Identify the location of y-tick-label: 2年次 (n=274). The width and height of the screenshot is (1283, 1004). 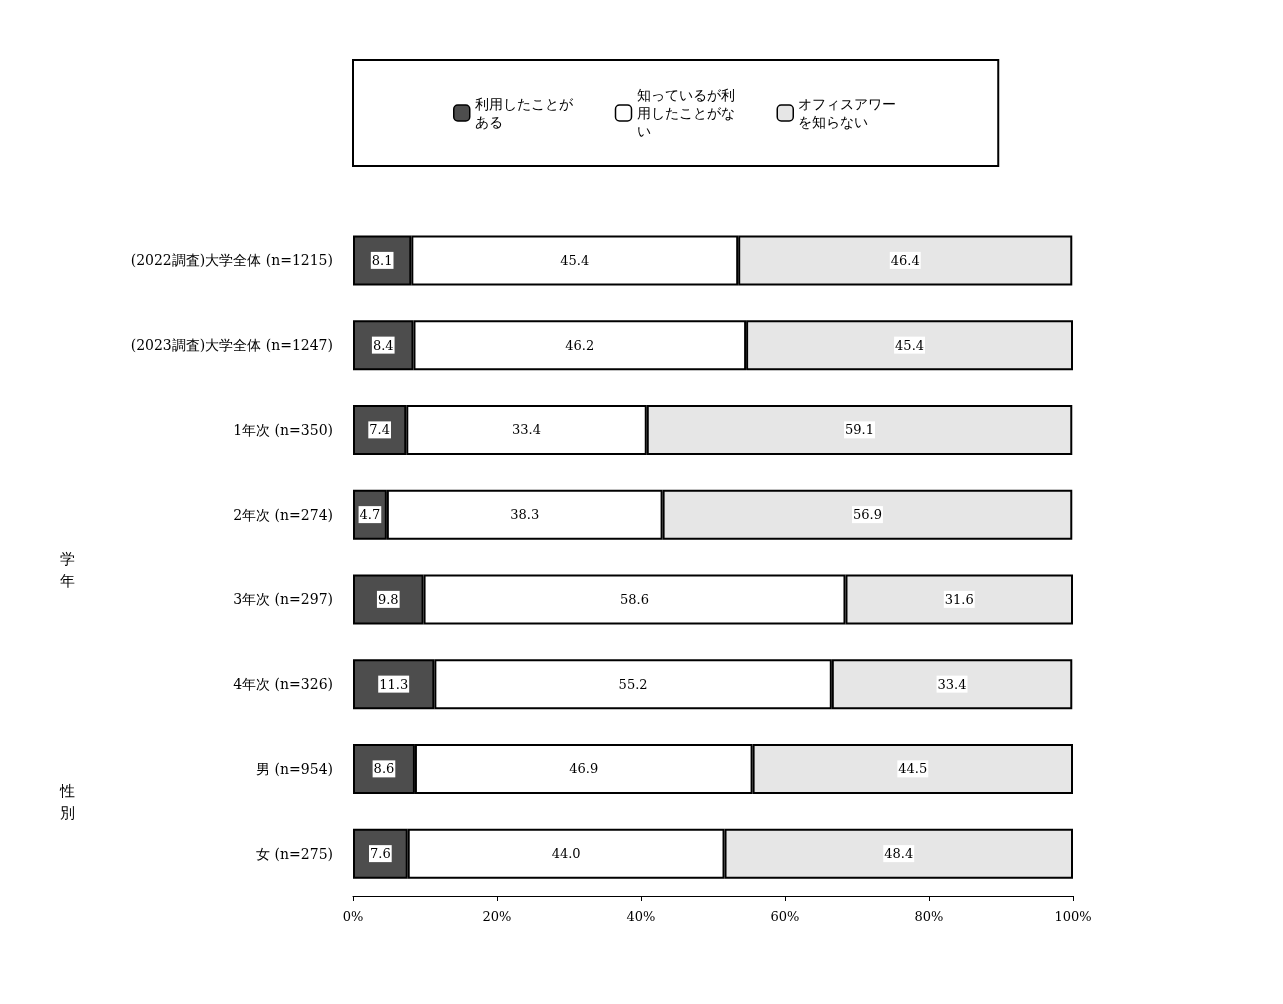
(283, 514).